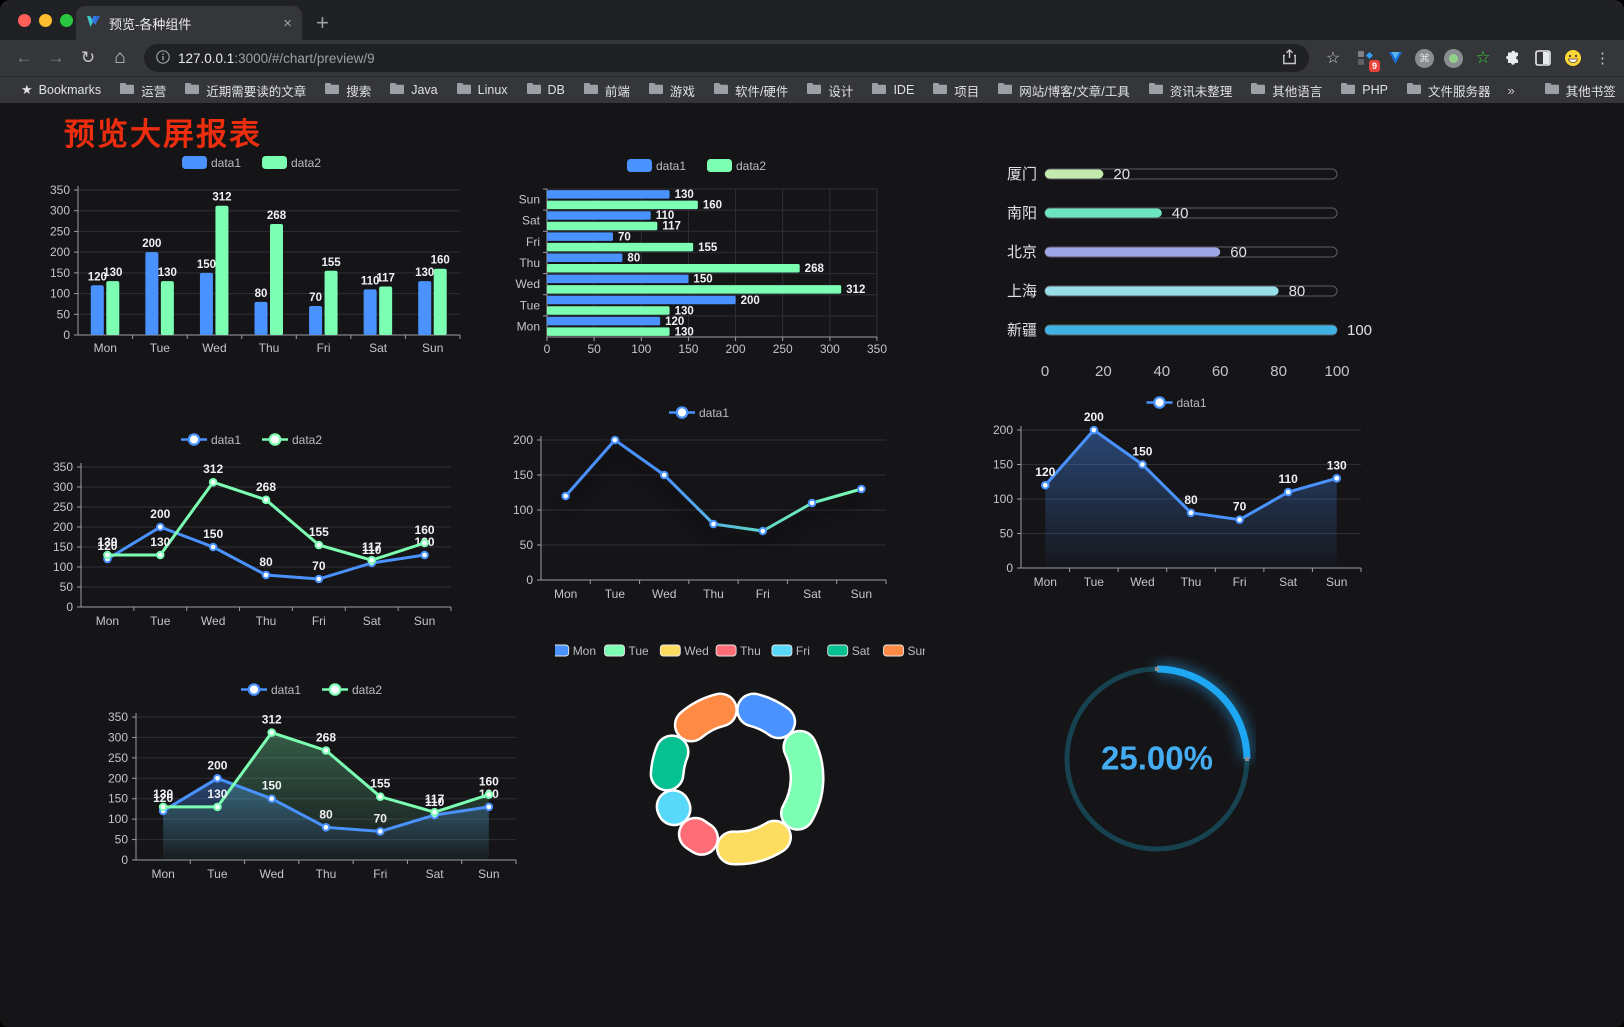 Image resolution: width=1624 pixels, height=1027 pixels. What do you see at coordinates (120, 57) in the screenshot?
I see `home-icon: ⌂` at bounding box center [120, 57].